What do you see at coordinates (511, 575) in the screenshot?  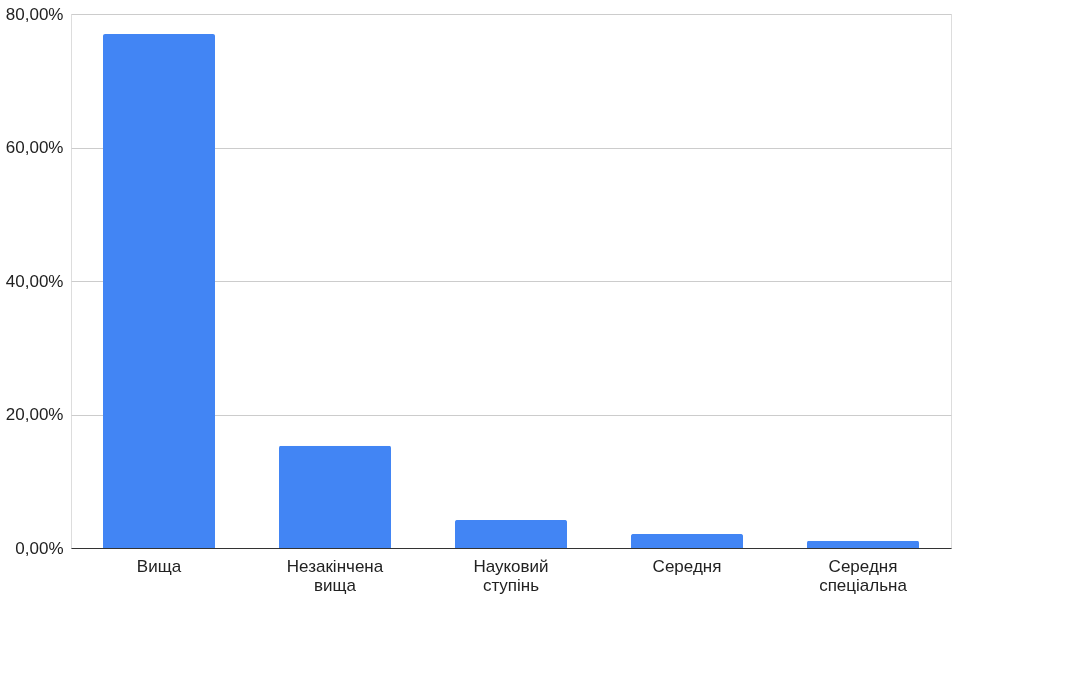 I see `x-tick-label: Науковий ступінь` at bounding box center [511, 575].